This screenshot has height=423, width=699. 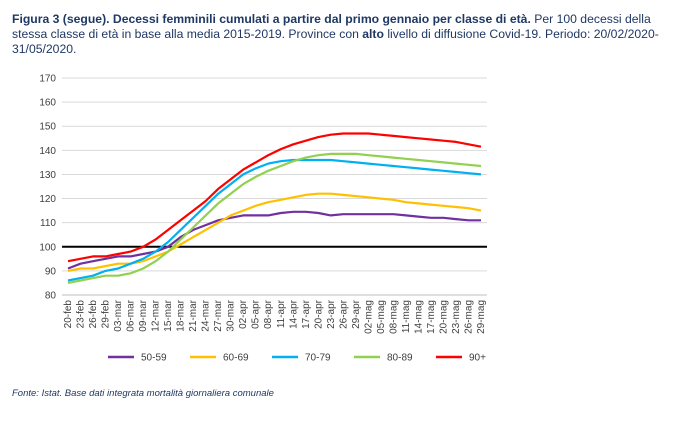 What do you see at coordinates (256, 314) in the screenshot?
I see `x-tick-label: 05-apr` at bounding box center [256, 314].